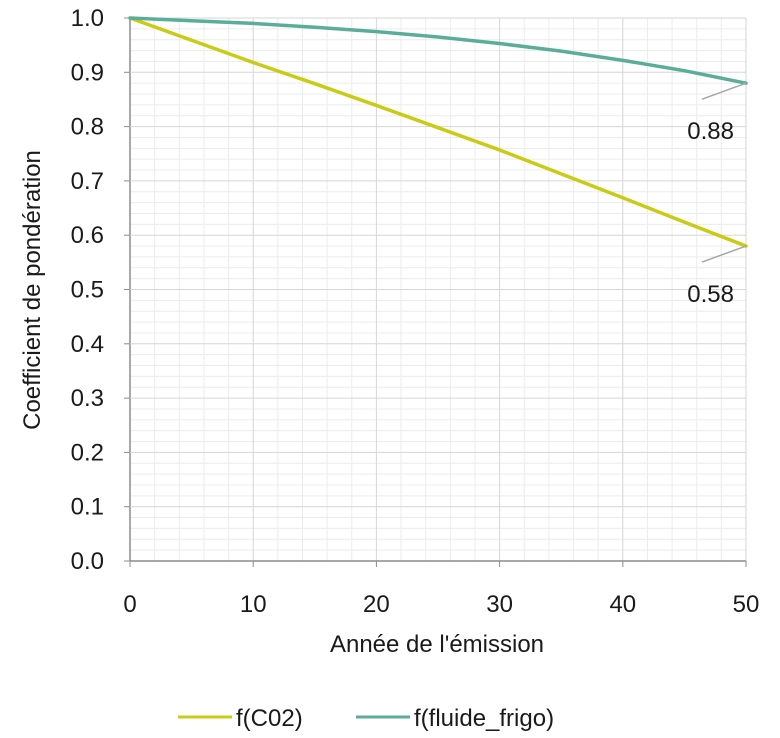 This screenshot has height=738, width=780. I want to click on x-tick-label: 40, so click(622, 604).